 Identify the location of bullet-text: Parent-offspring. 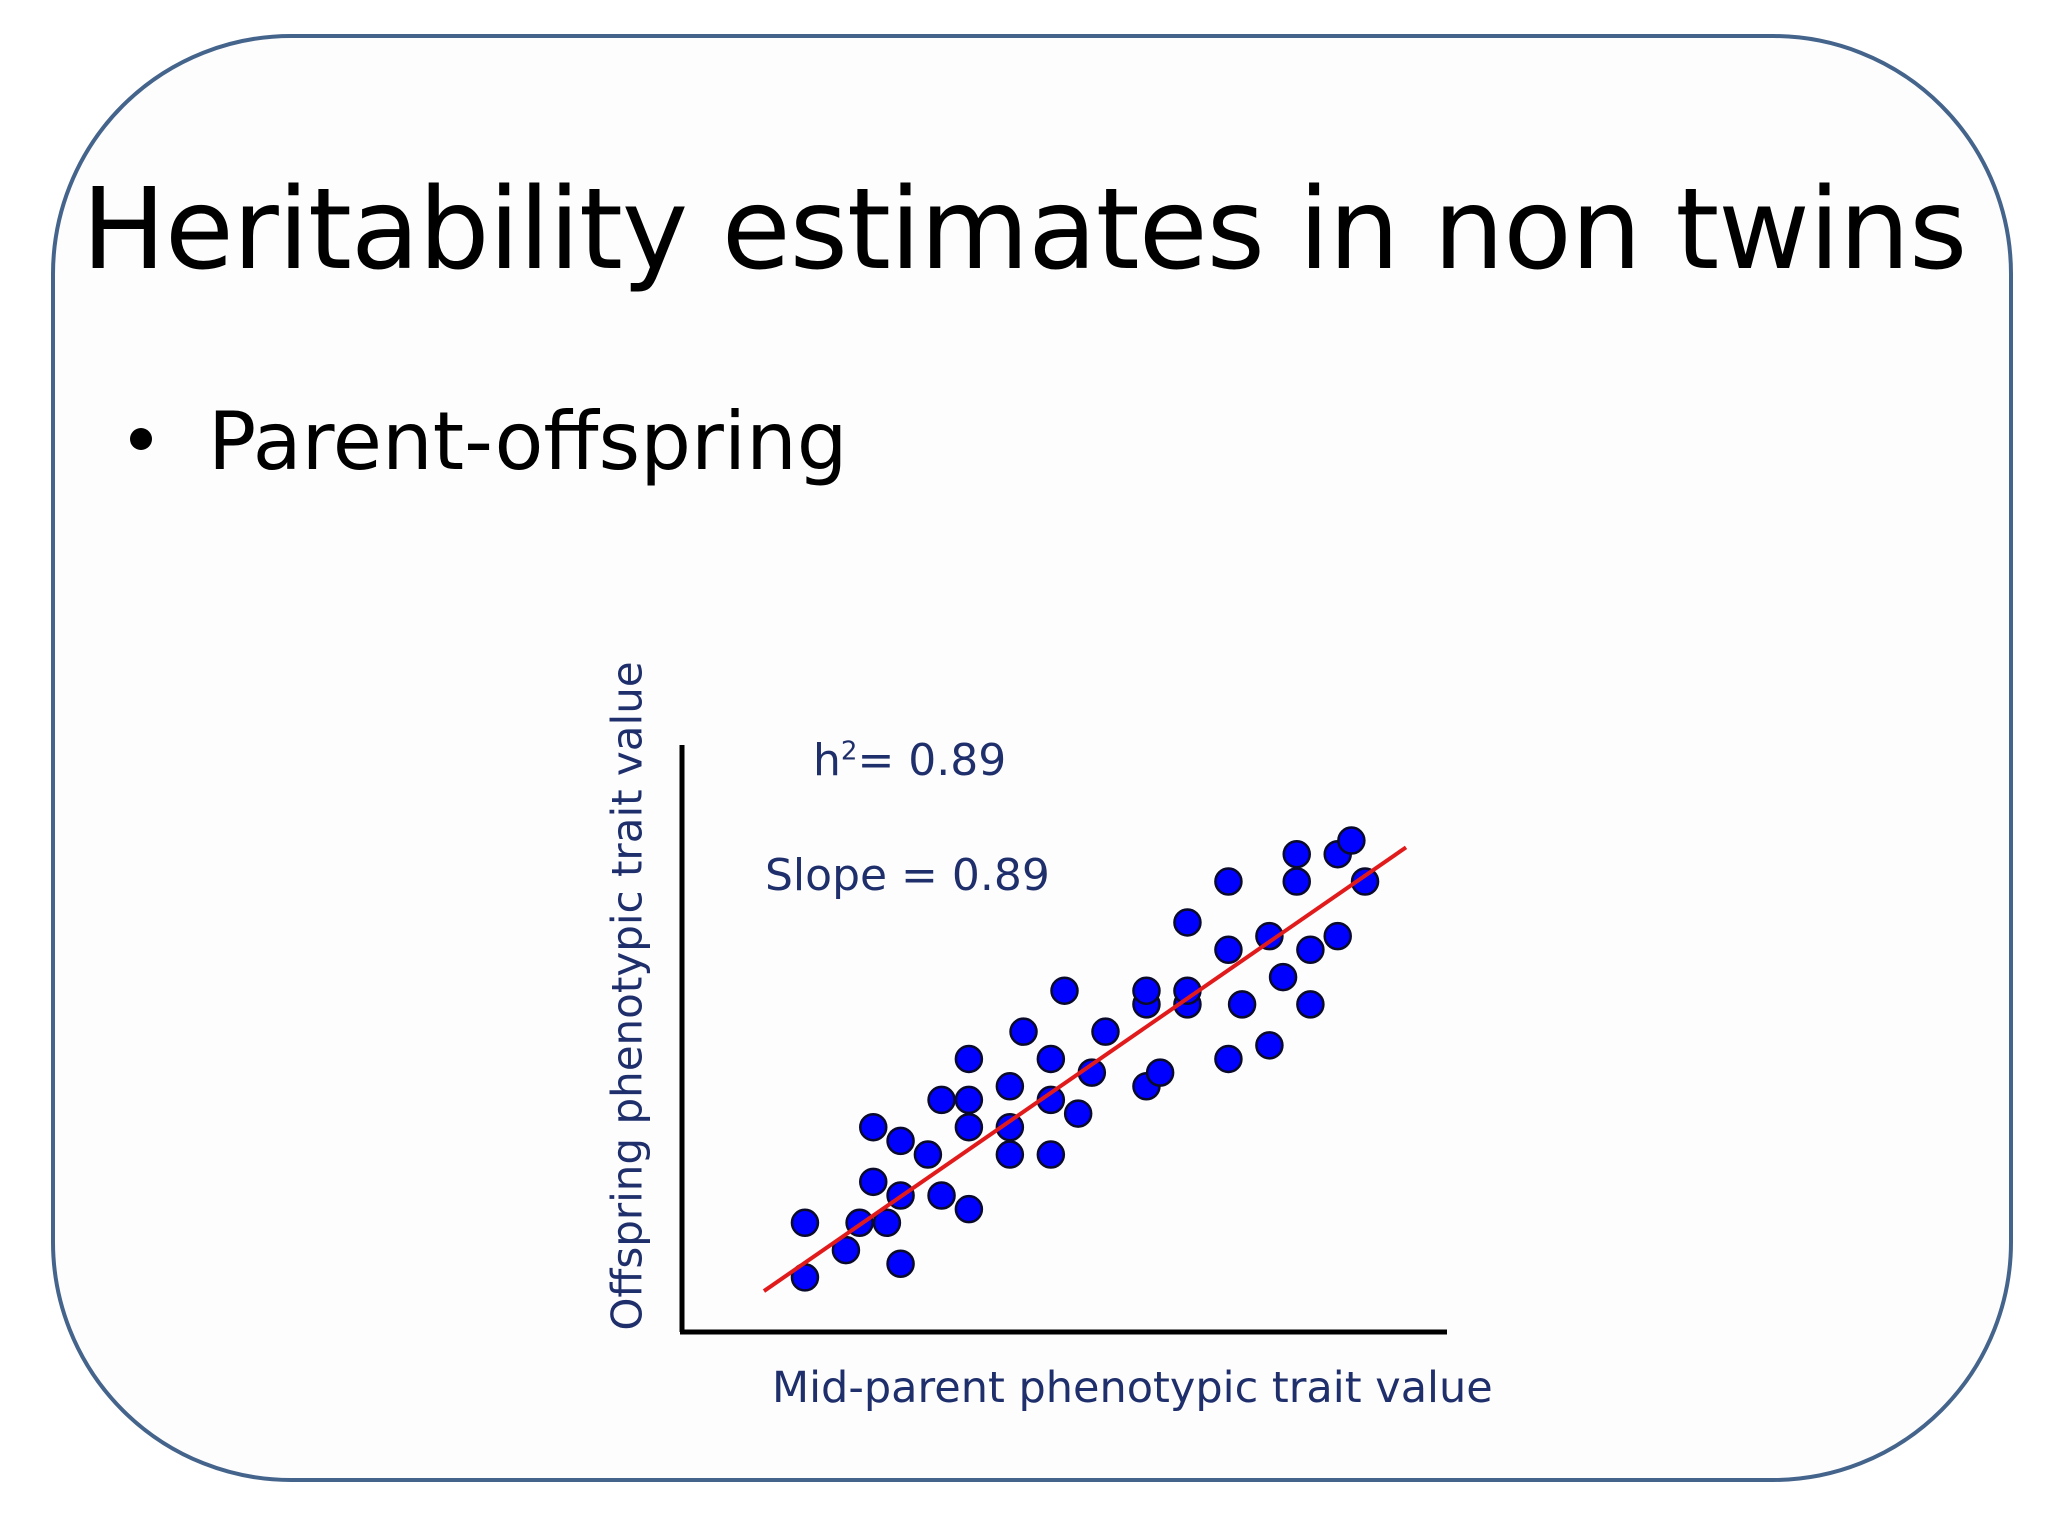
(528, 441).